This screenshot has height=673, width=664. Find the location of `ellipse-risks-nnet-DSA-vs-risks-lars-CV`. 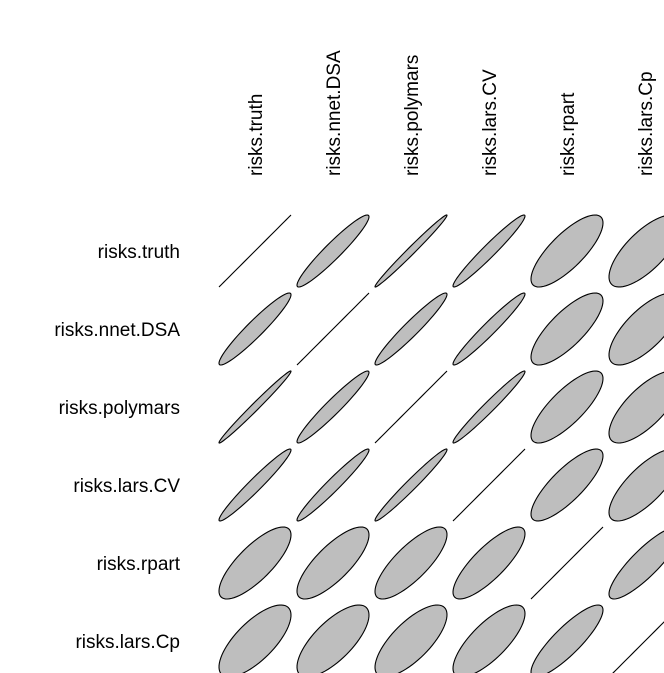

ellipse-risks-nnet-DSA-vs-risks-lars-CV is located at coordinates (489, 329).